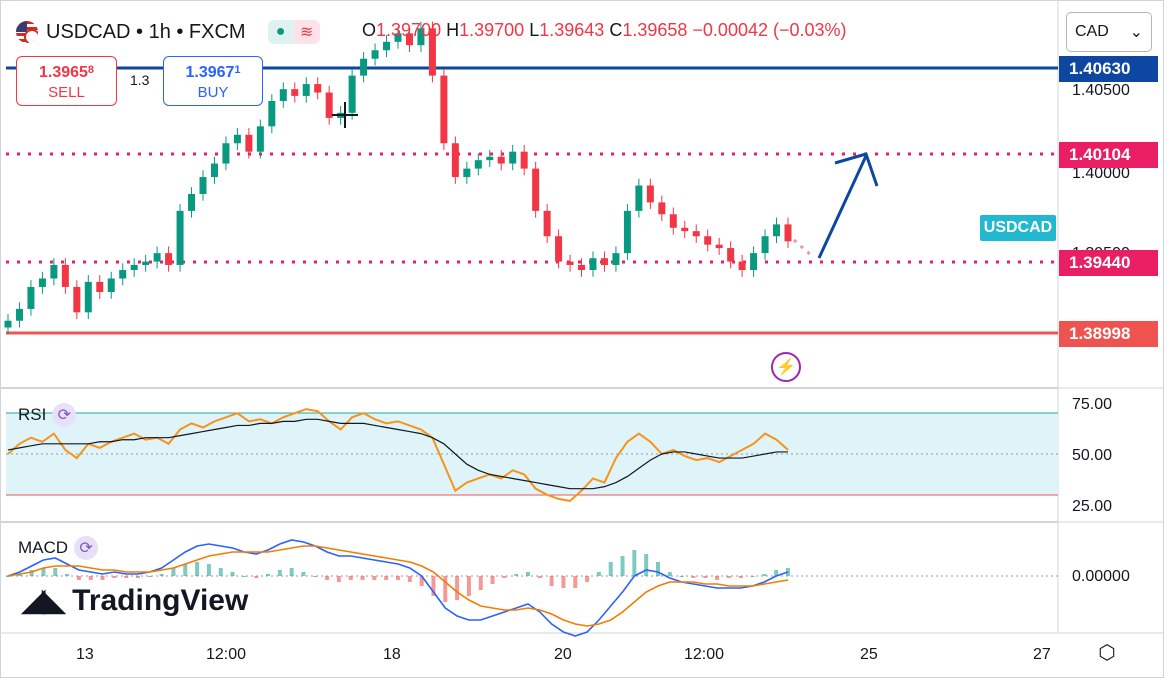 The image size is (1164, 678). Describe the element at coordinates (856, 169) in the screenshot. I see `forecast-arrow-head` at that location.